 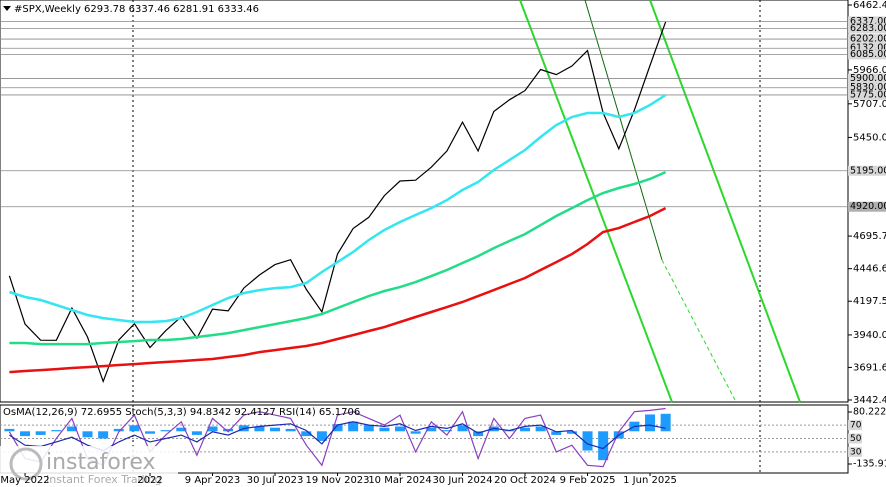 I want to click on y-tick-label: -135.916, so click(x=869, y=464).